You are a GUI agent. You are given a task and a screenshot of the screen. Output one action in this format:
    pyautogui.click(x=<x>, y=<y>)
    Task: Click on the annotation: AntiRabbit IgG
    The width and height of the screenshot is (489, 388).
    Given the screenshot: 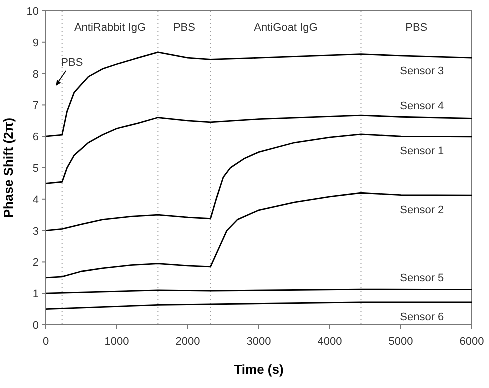 What is the action you would take?
    pyautogui.click(x=110, y=28)
    